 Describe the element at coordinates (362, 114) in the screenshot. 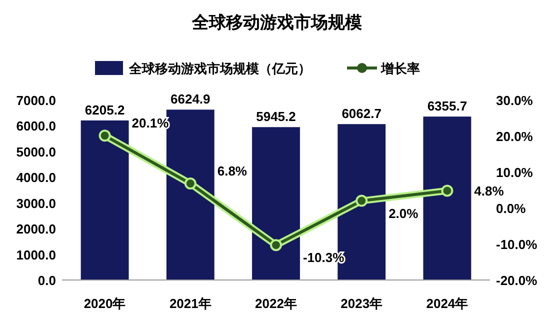

I see `data-label: 6062.7` at that location.